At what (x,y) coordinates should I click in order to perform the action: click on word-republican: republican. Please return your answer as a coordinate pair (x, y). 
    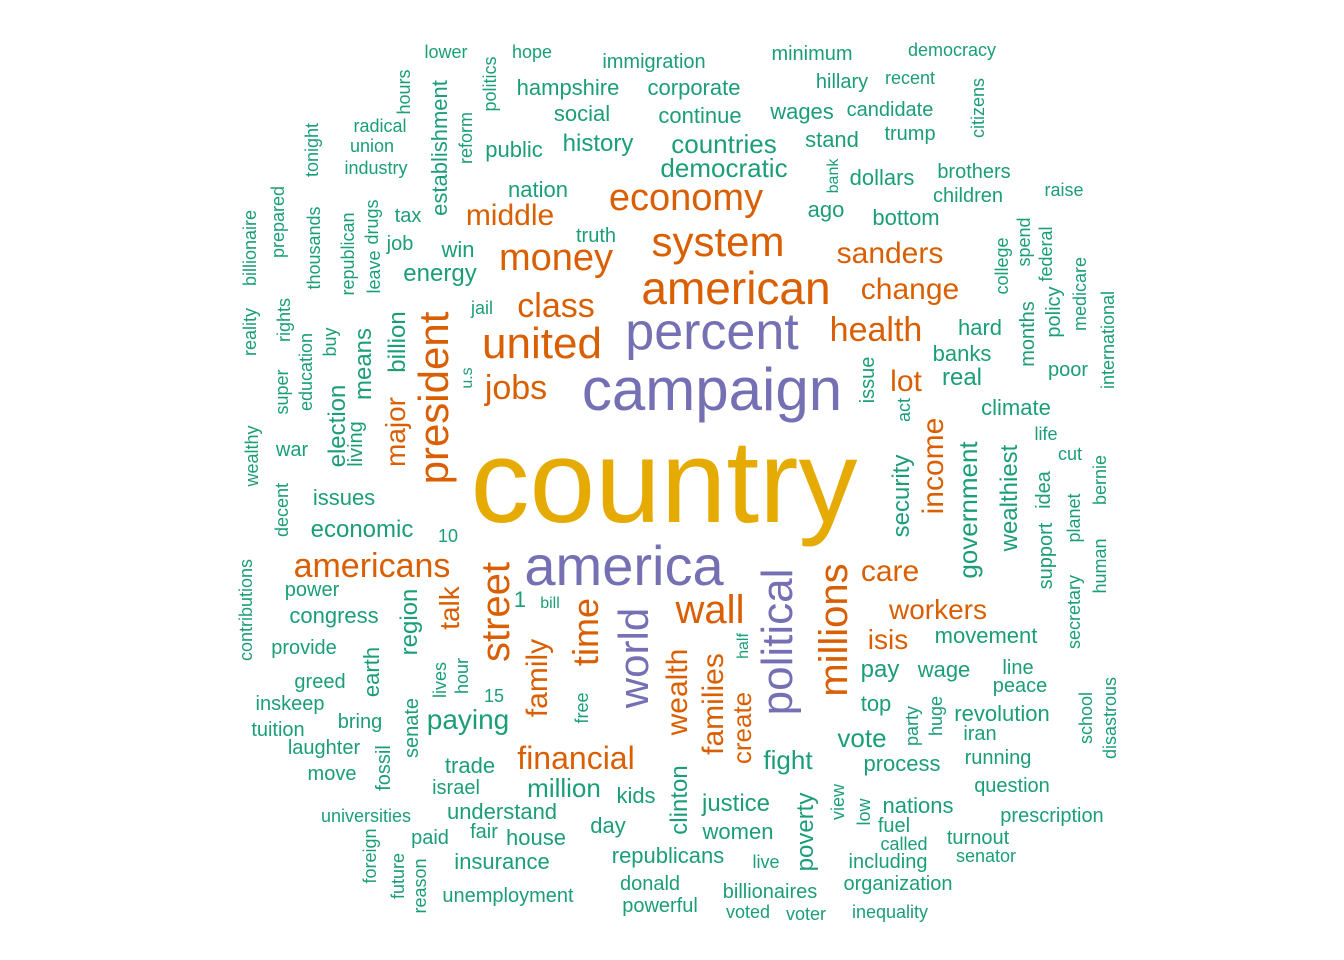
    Looking at the image, I should click on (348, 254).